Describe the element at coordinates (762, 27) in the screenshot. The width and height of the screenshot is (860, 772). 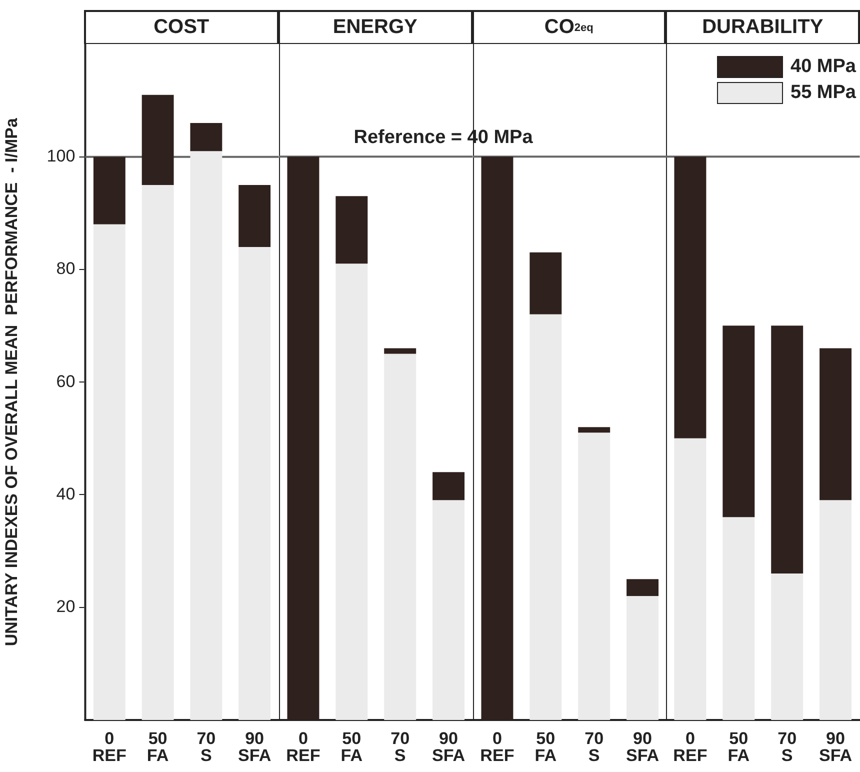
I see `chart-title: DURABILITY` at that location.